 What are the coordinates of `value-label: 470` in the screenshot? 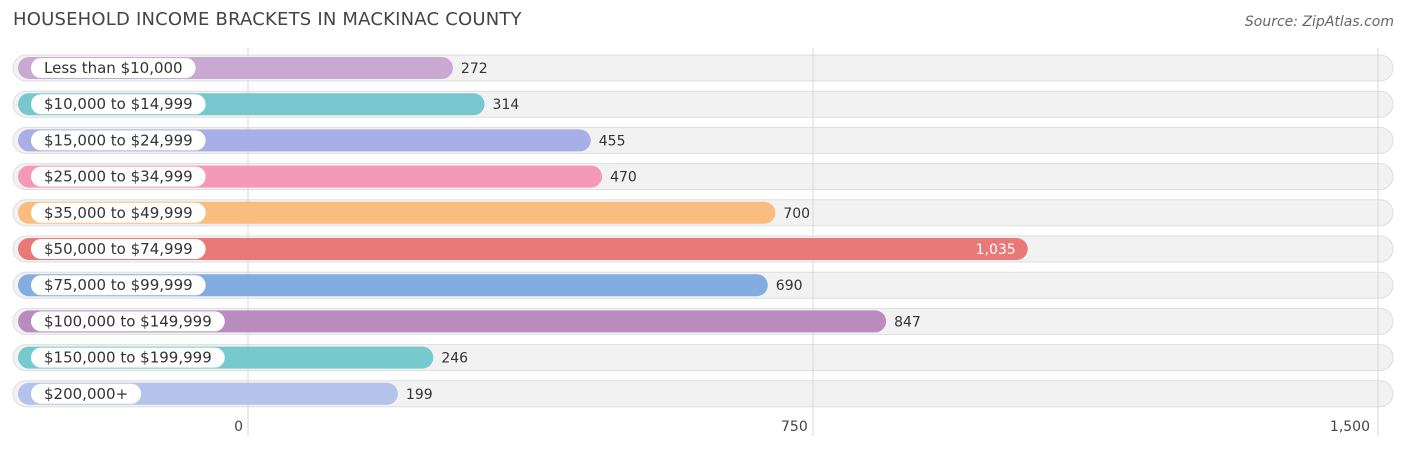 It's located at (623, 178).